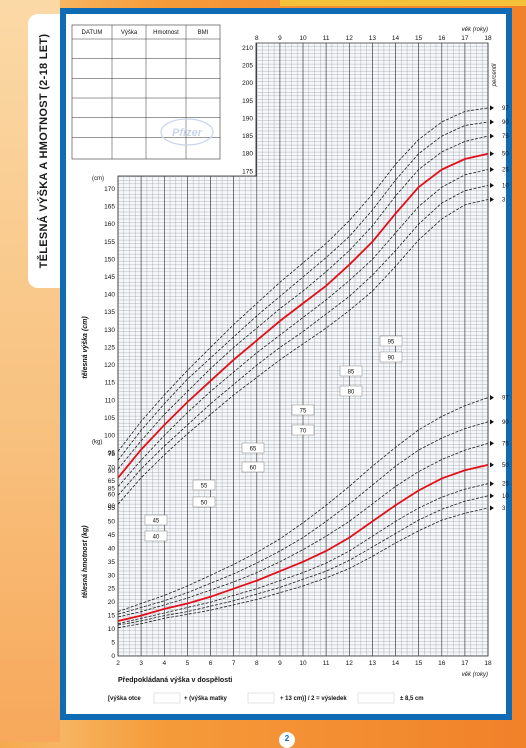 This screenshot has height=748, width=526. I want to click on height-unit: (cm), so click(98, 179).